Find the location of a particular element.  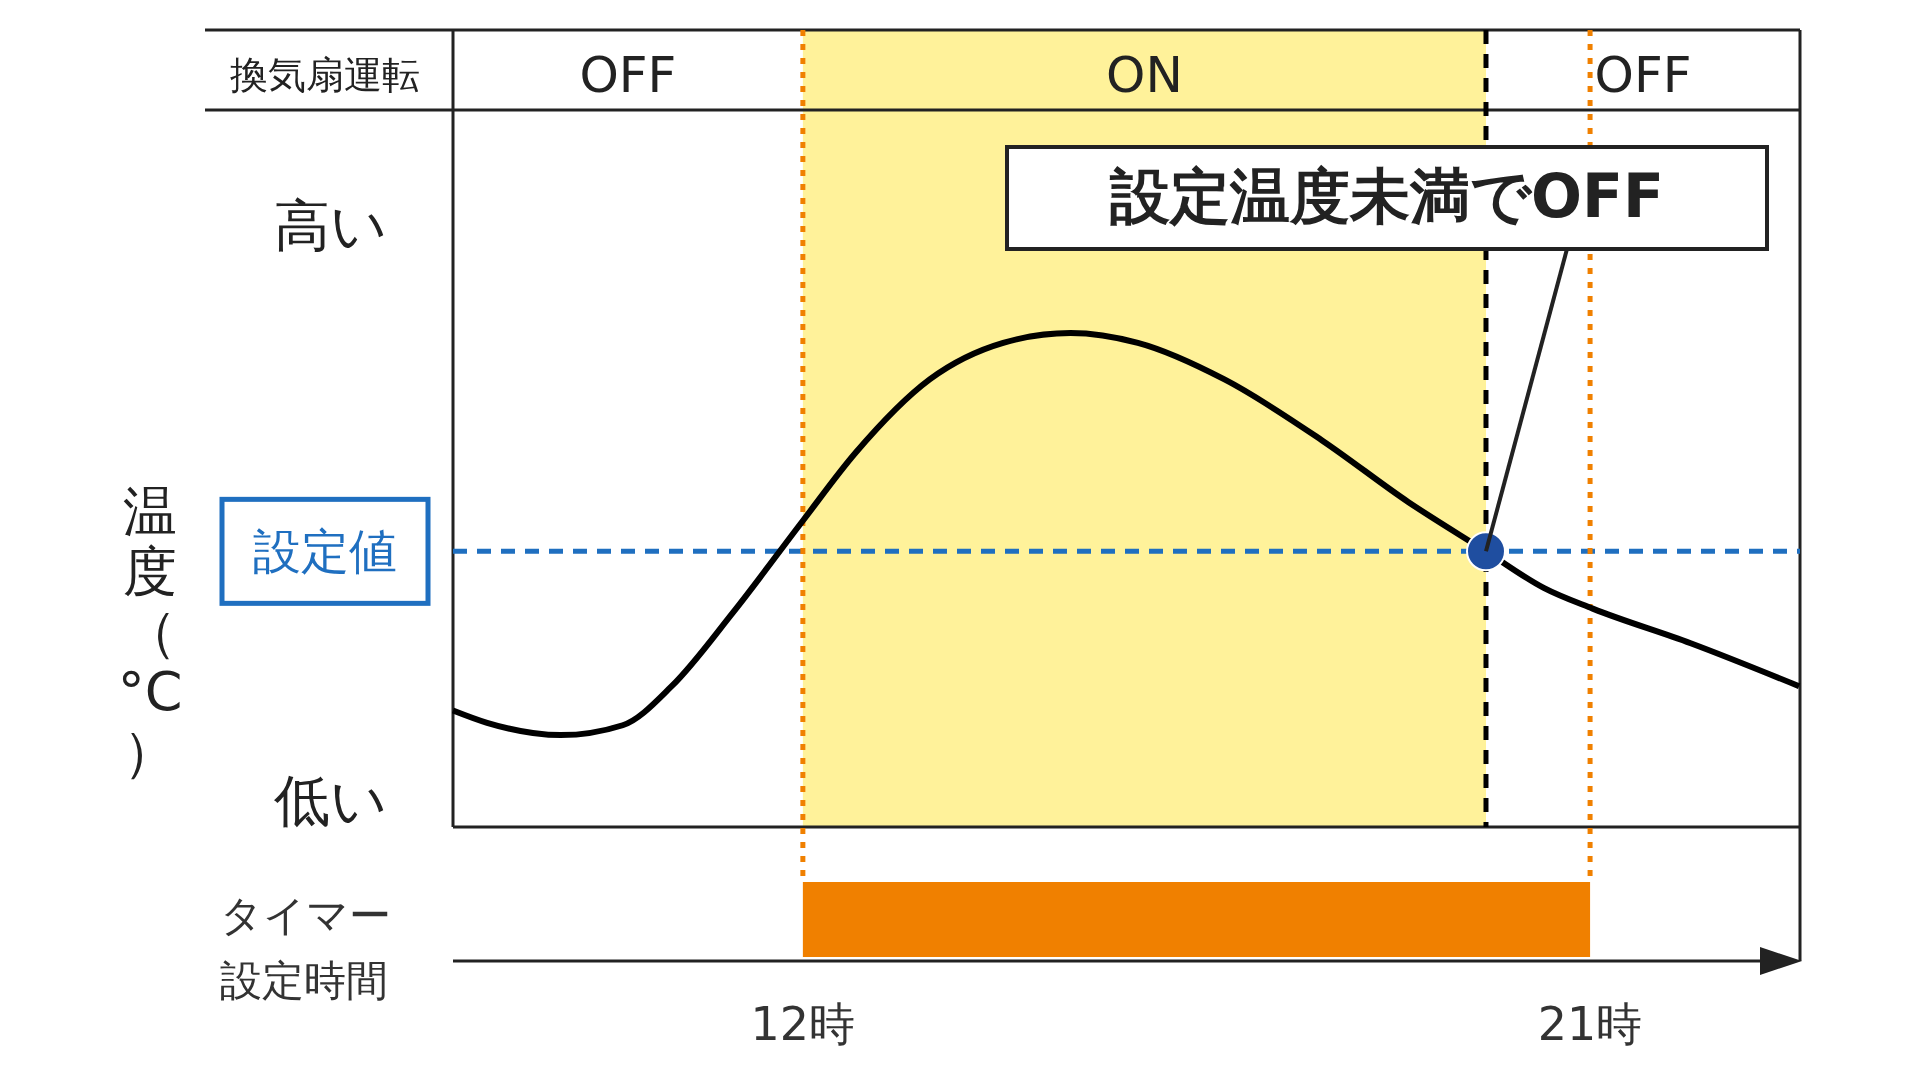

text: 温度（°C） is located at coordinates (150, 631).